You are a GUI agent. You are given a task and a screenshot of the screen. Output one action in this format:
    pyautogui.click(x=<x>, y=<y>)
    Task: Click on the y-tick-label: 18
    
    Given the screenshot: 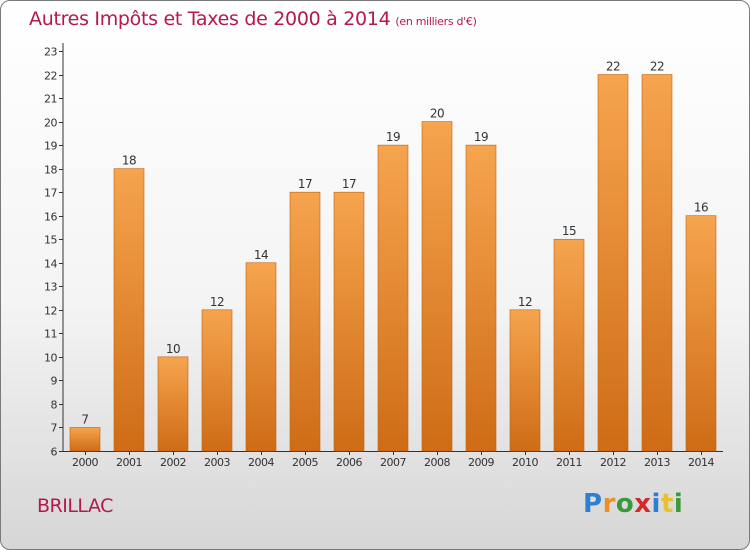 What is the action you would take?
    pyautogui.click(x=50, y=170)
    